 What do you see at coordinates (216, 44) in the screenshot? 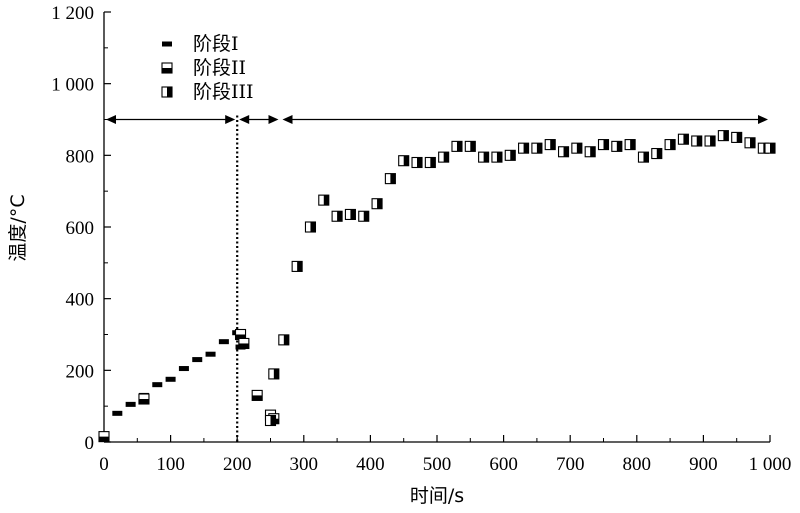
I see `legend-label: 阶段I` at bounding box center [216, 44].